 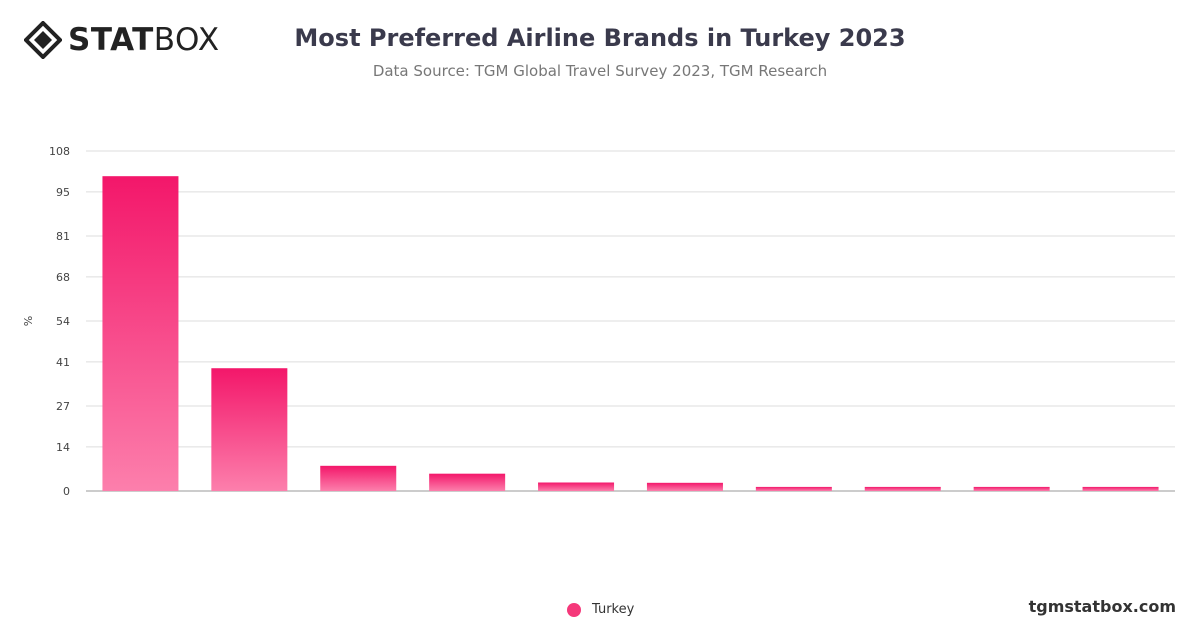 I want to click on y-tick-label: 81, so click(x=63, y=236).